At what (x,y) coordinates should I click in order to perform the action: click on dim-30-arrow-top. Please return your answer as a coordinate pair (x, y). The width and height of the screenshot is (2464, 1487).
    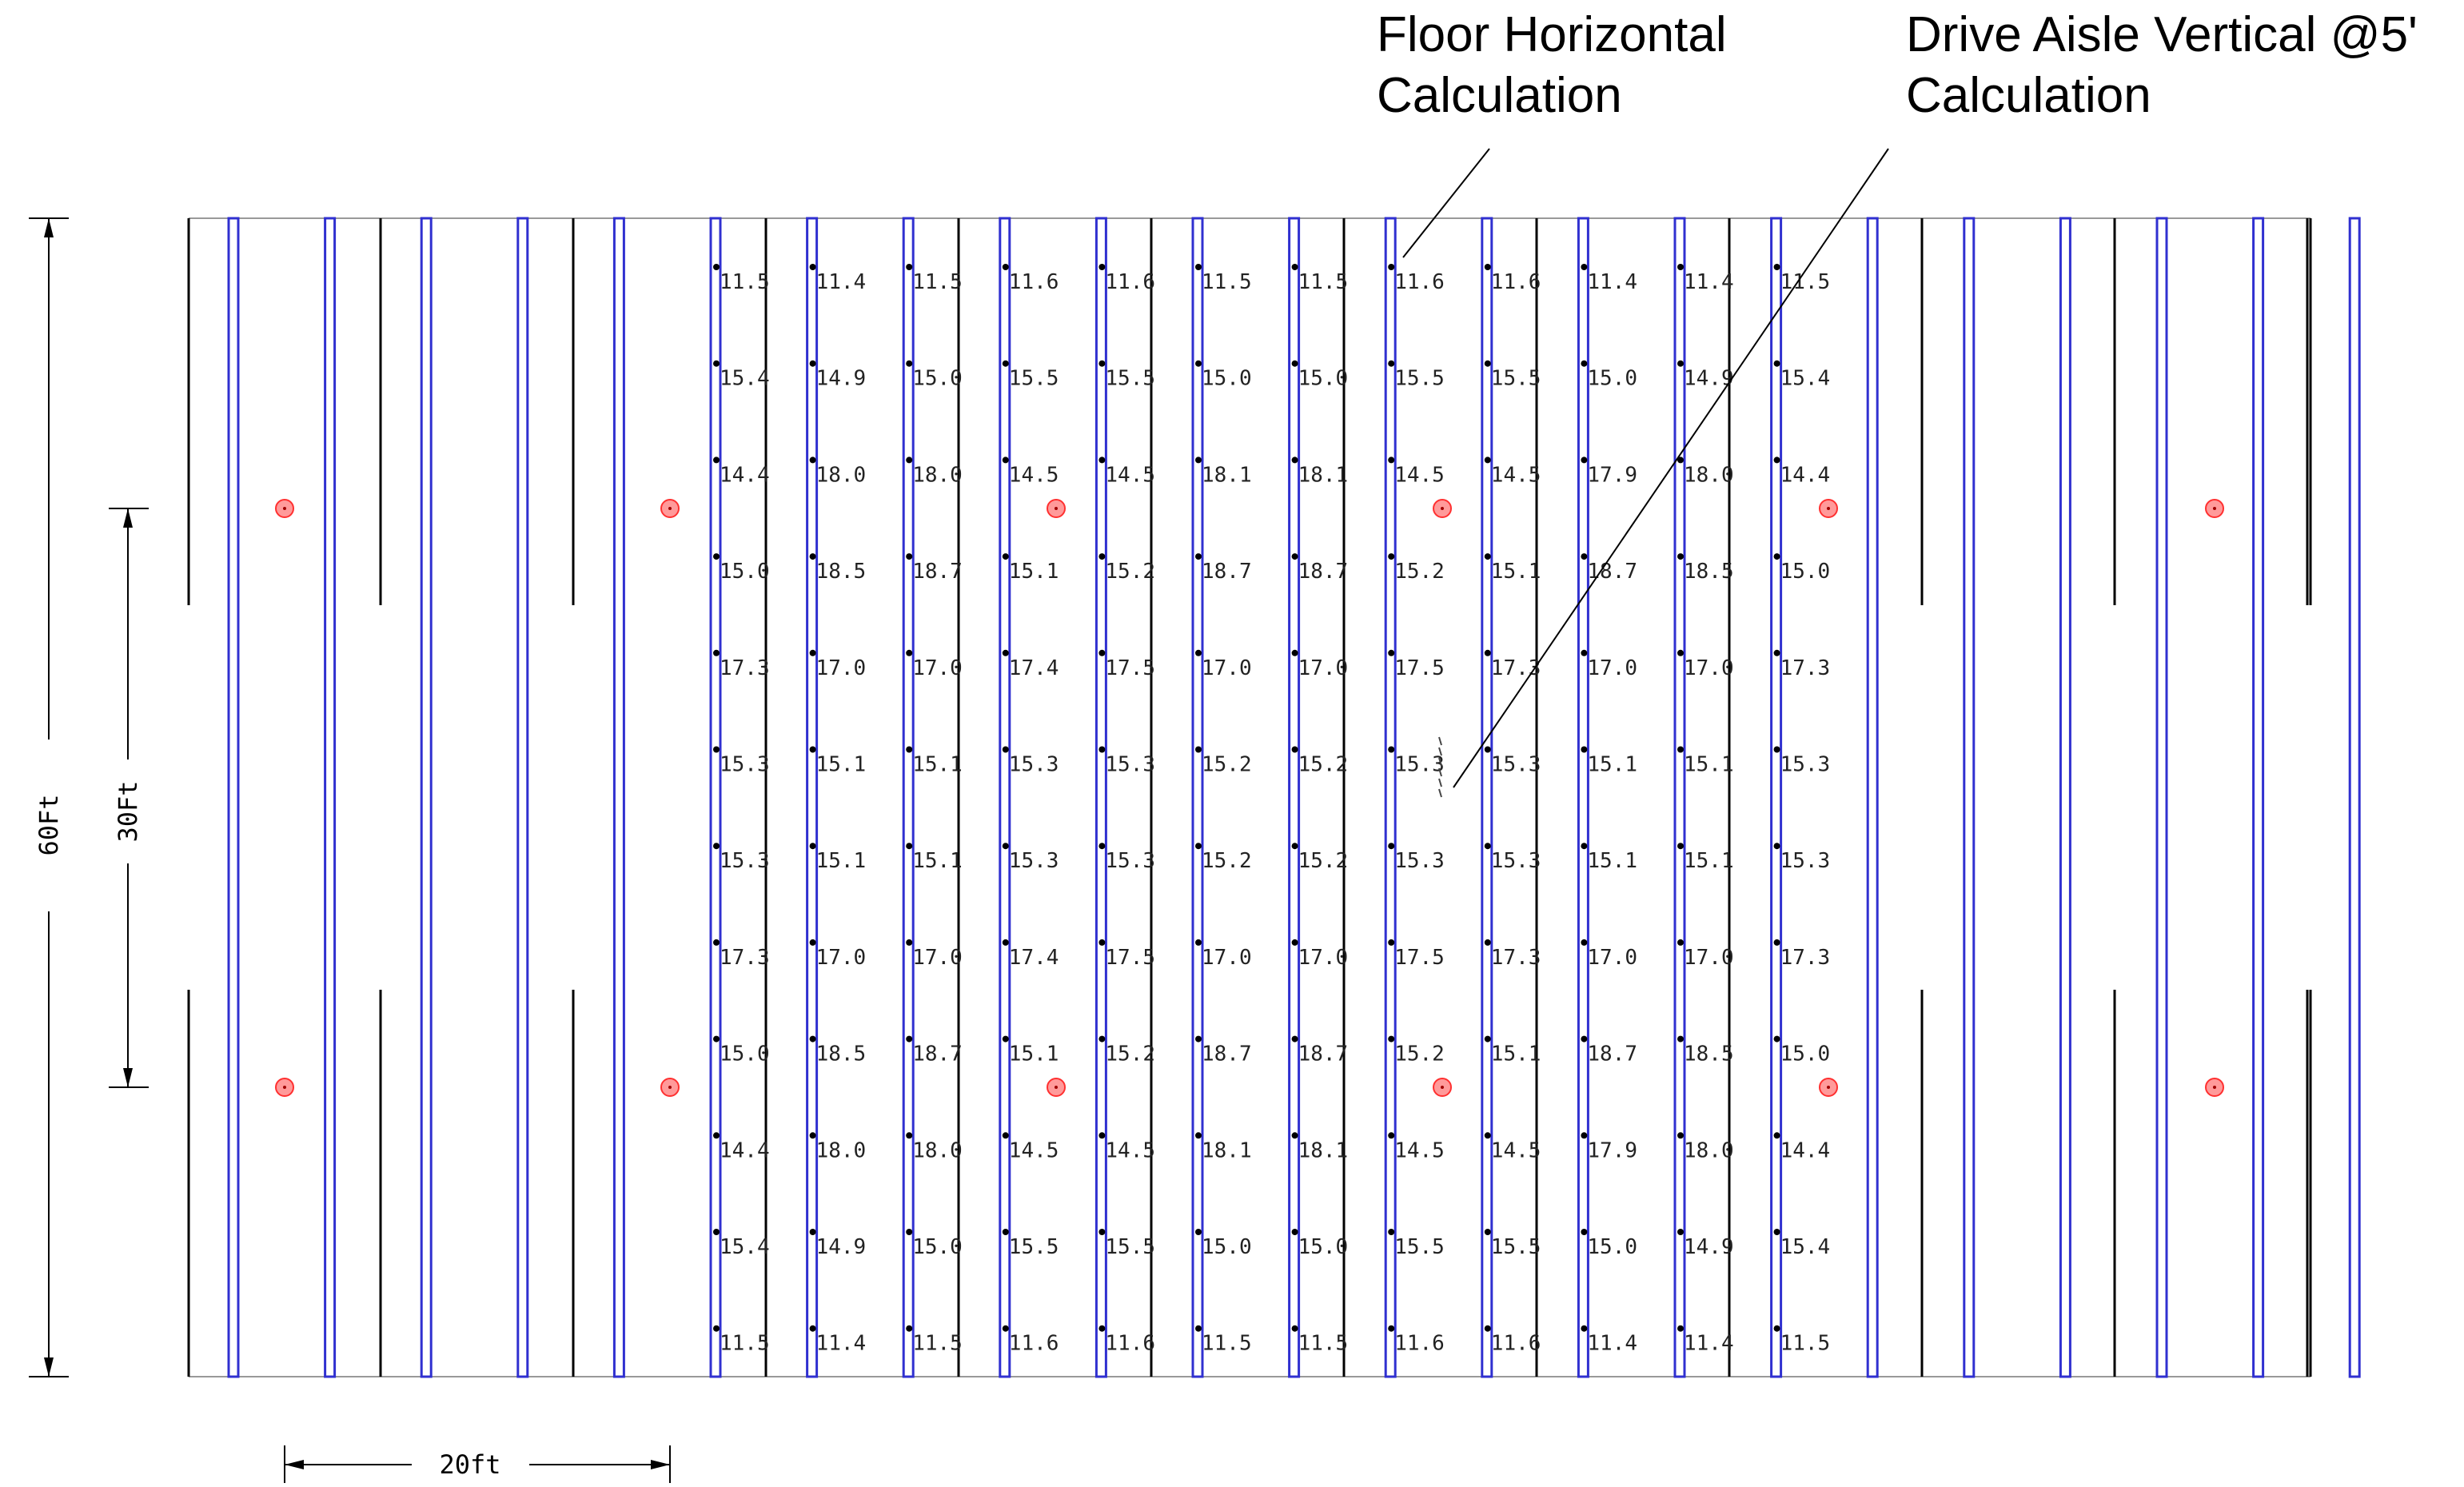
    Looking at the image, I should click on (128, 518).